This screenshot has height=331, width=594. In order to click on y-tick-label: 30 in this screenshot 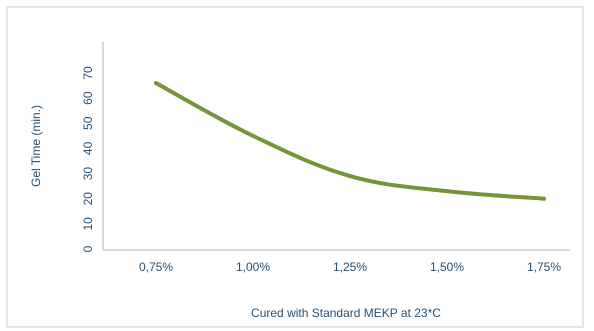, I will do `click(88, 174)`.